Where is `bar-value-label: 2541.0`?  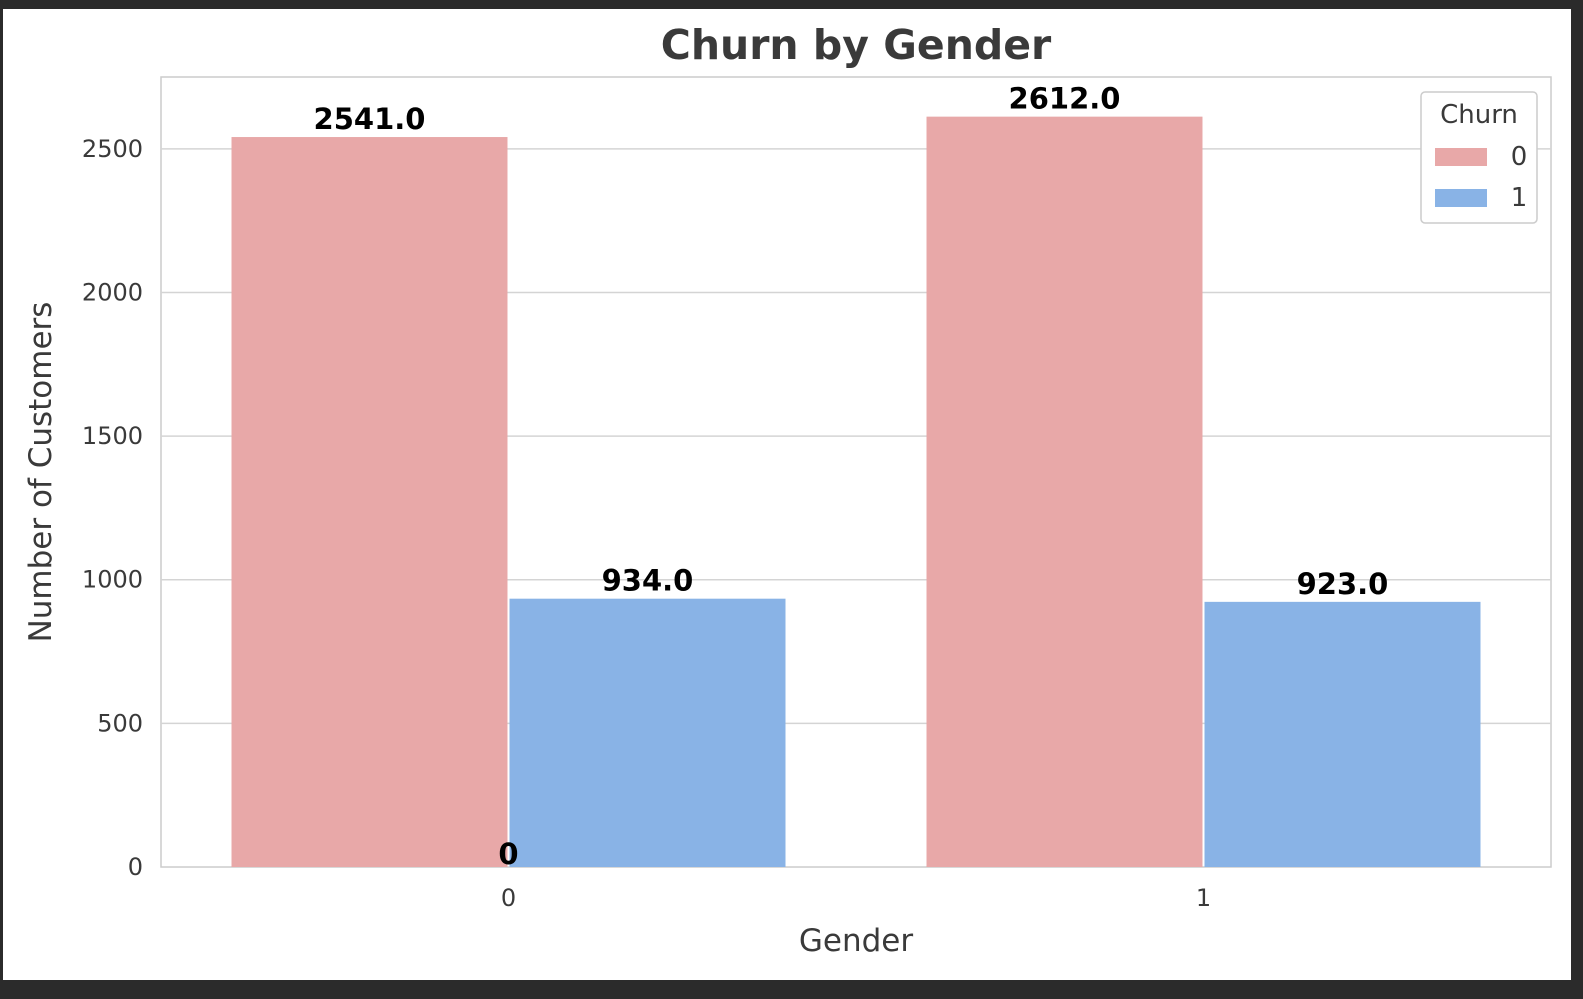
bar-value-label: 2541.0 is located at coordinates (370, 119).